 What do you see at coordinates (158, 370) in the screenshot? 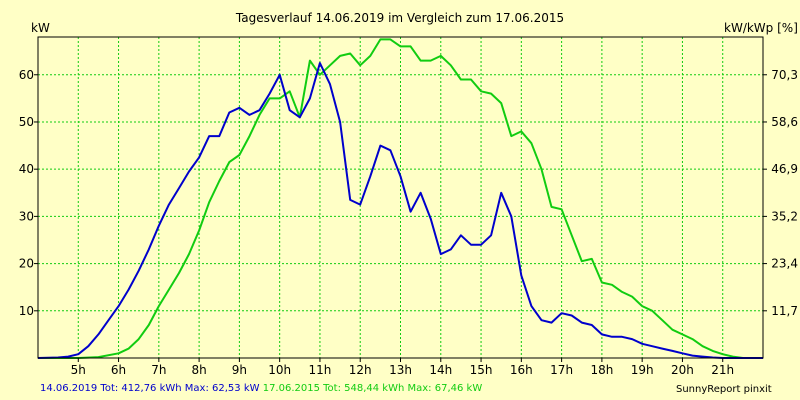
I see `x-tick-label: 7h` at bounding box center [158, 370].